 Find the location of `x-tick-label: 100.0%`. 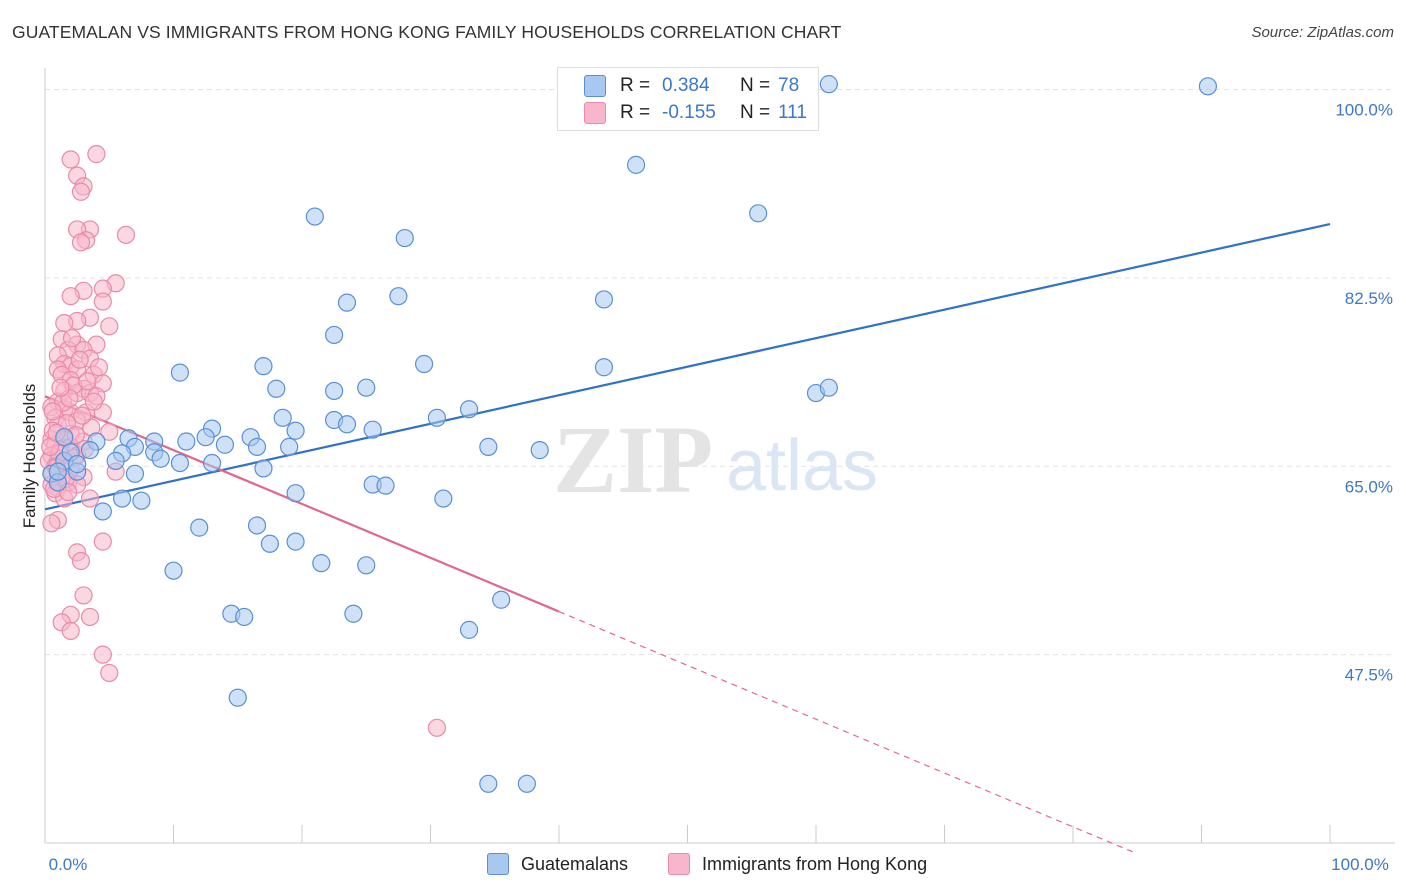

x-tick-label: 100.0% is located at coordinates (1360, 864).